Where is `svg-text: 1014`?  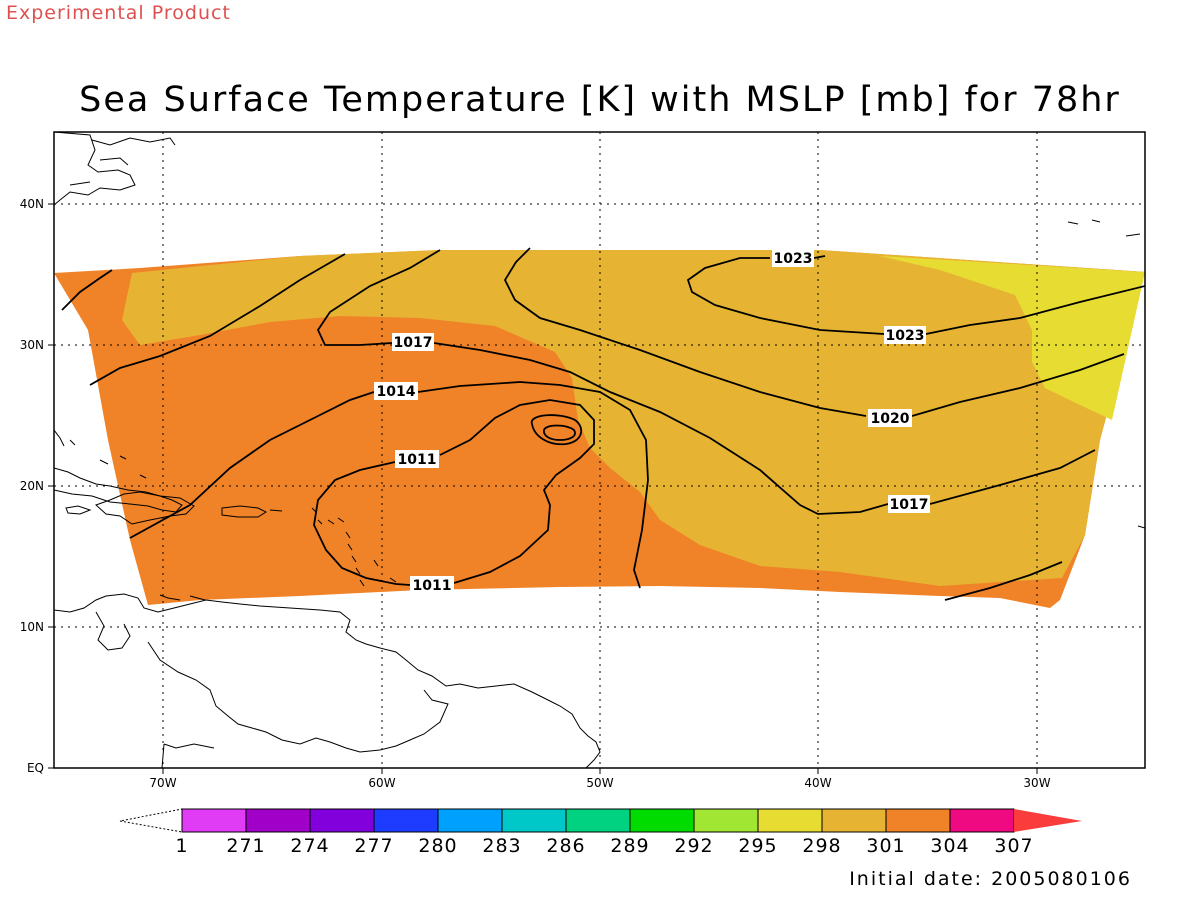 svg-text: 1014 is located at coordinates (396, 392).